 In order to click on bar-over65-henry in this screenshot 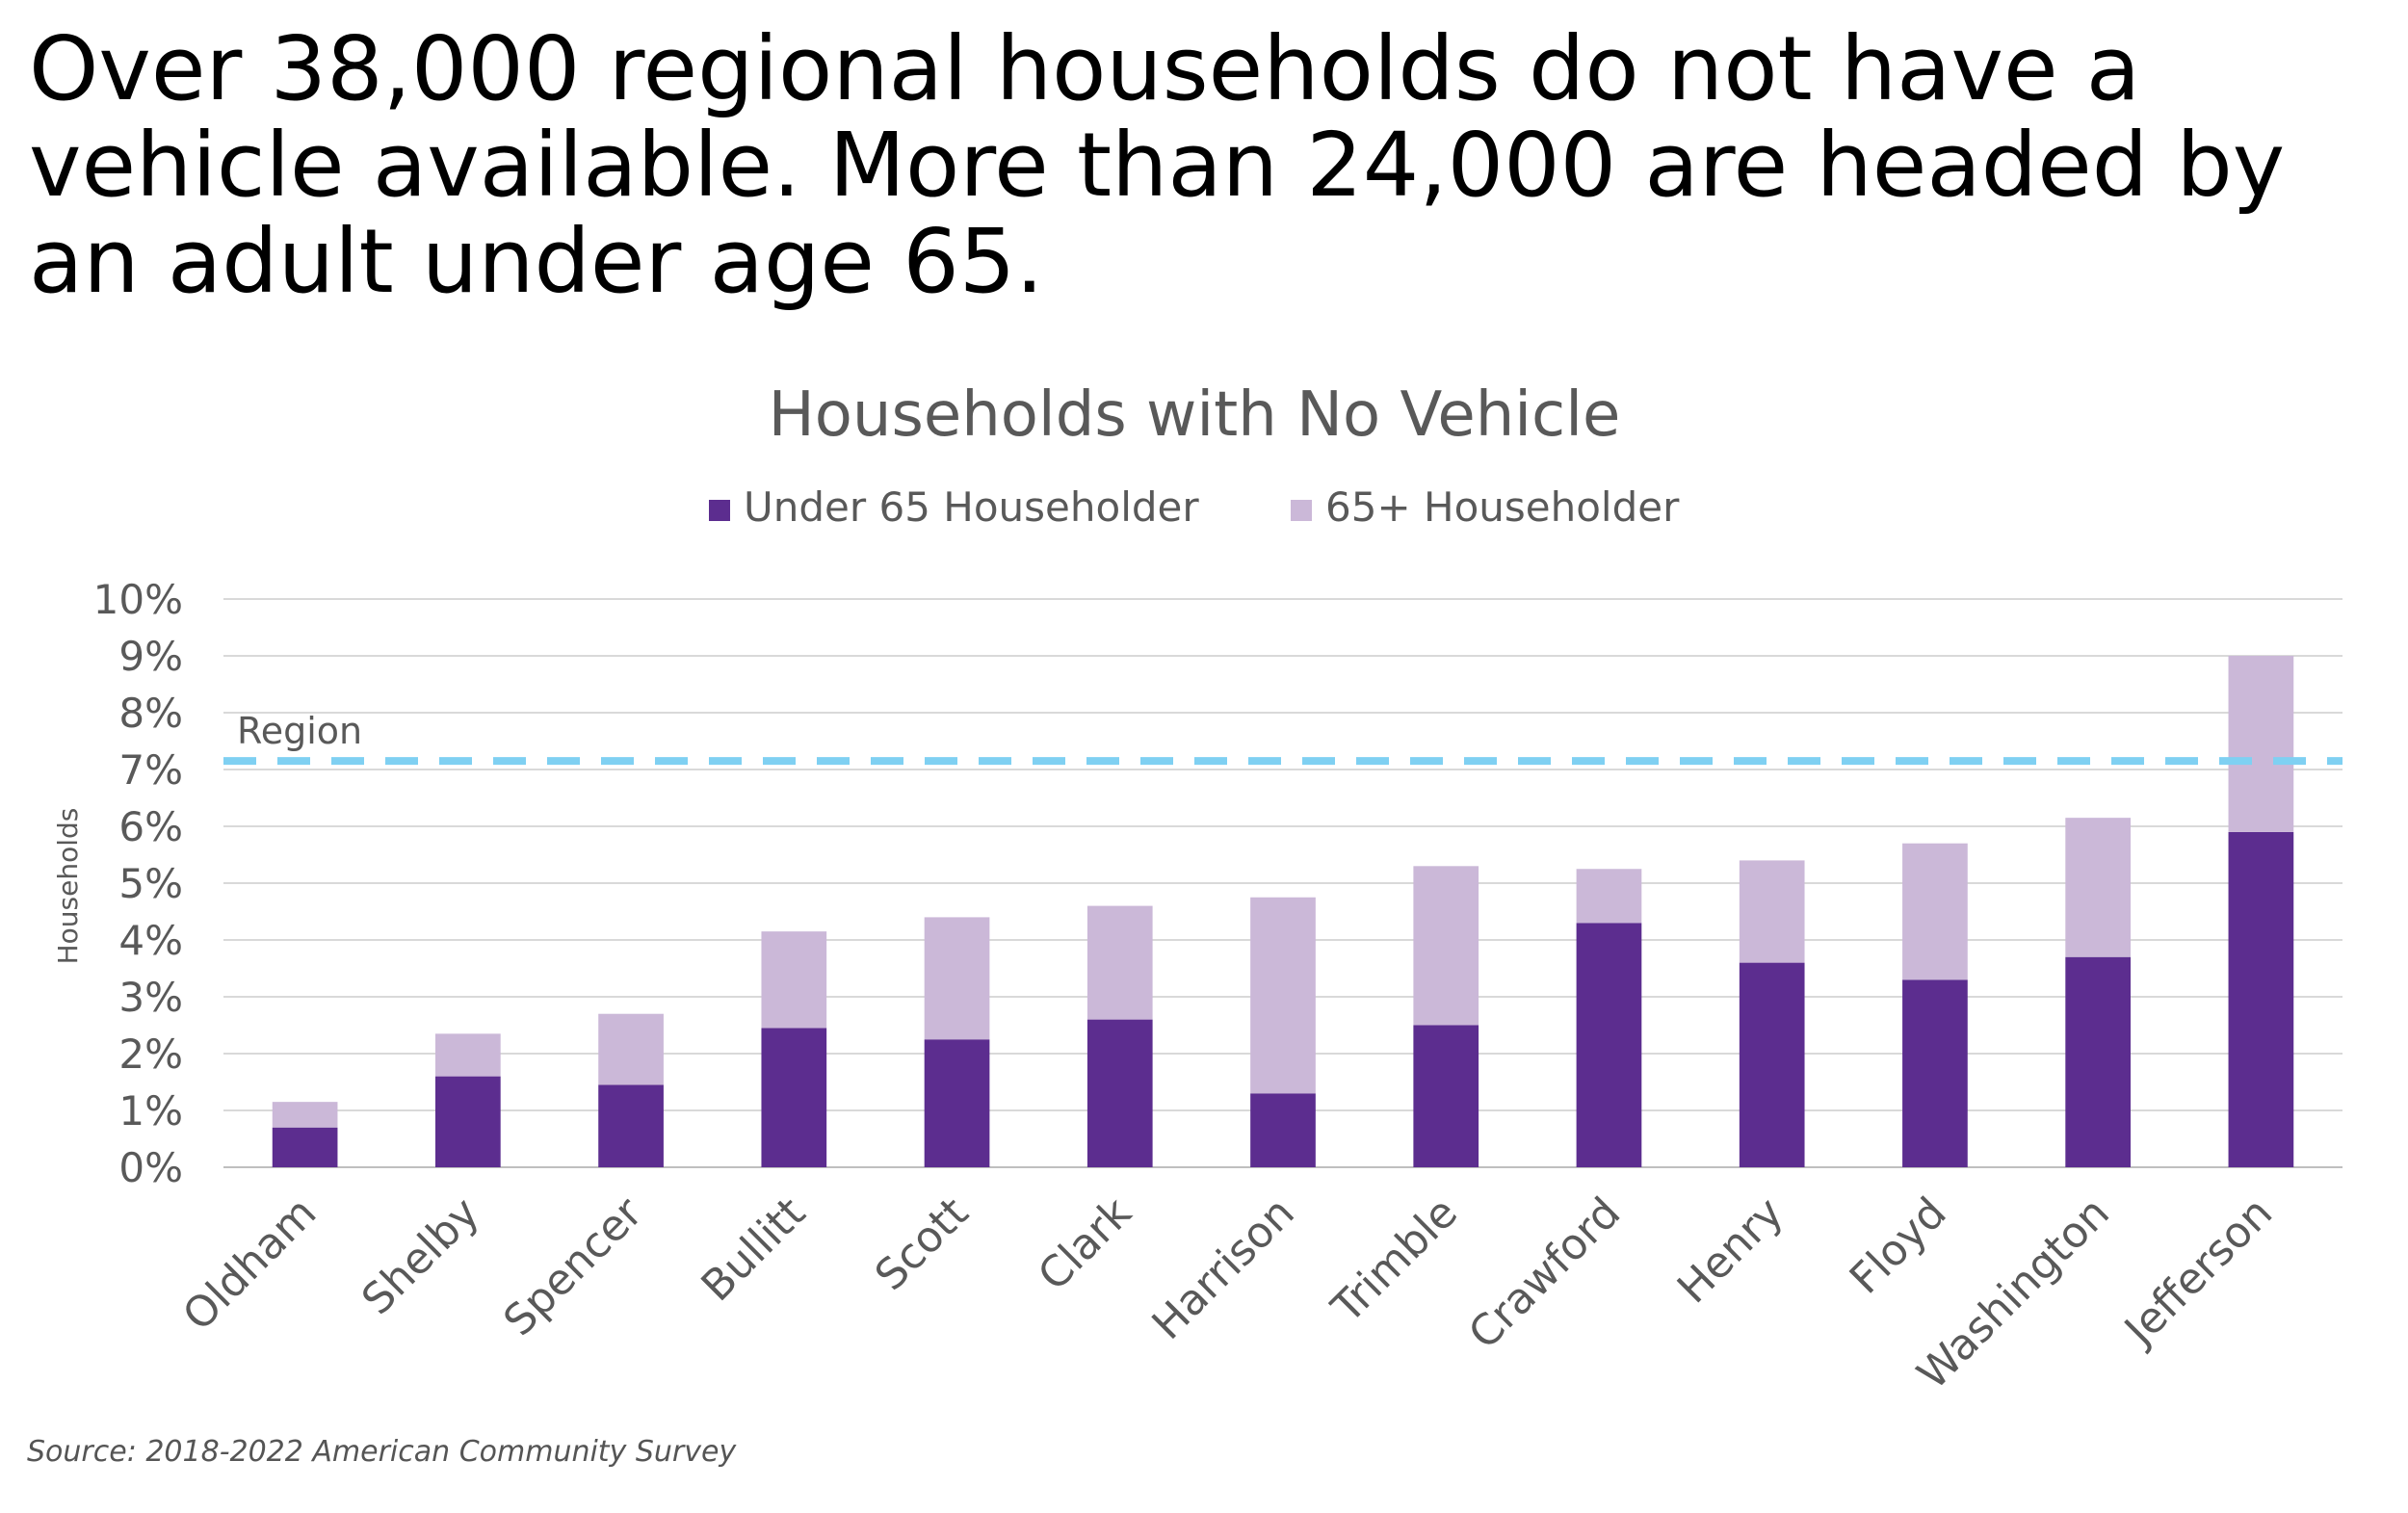, I will do `click(1772, 911)`.